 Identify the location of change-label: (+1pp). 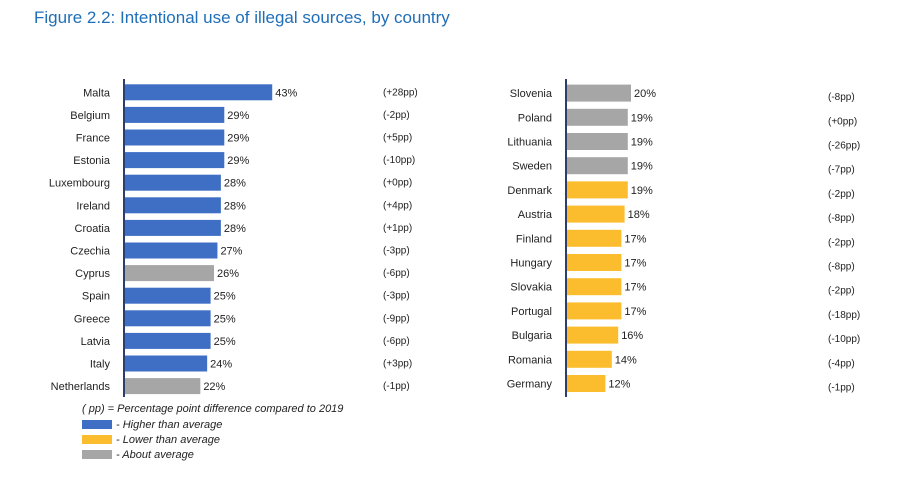
(397, 228).